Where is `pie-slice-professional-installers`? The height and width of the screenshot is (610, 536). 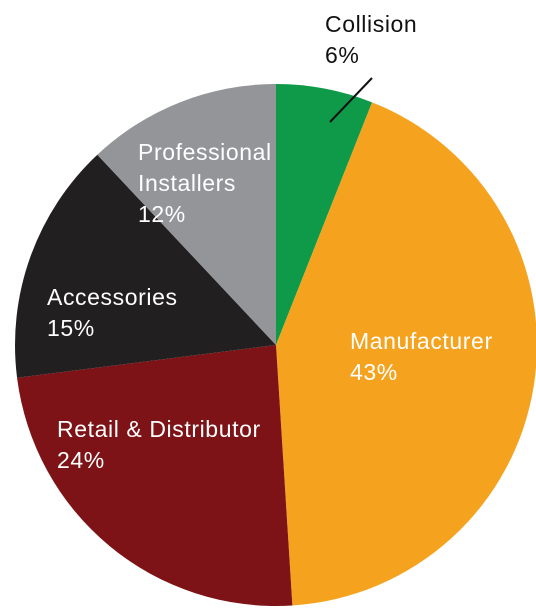
pie-slice-professional-installers is located at coordinates (186, 214).